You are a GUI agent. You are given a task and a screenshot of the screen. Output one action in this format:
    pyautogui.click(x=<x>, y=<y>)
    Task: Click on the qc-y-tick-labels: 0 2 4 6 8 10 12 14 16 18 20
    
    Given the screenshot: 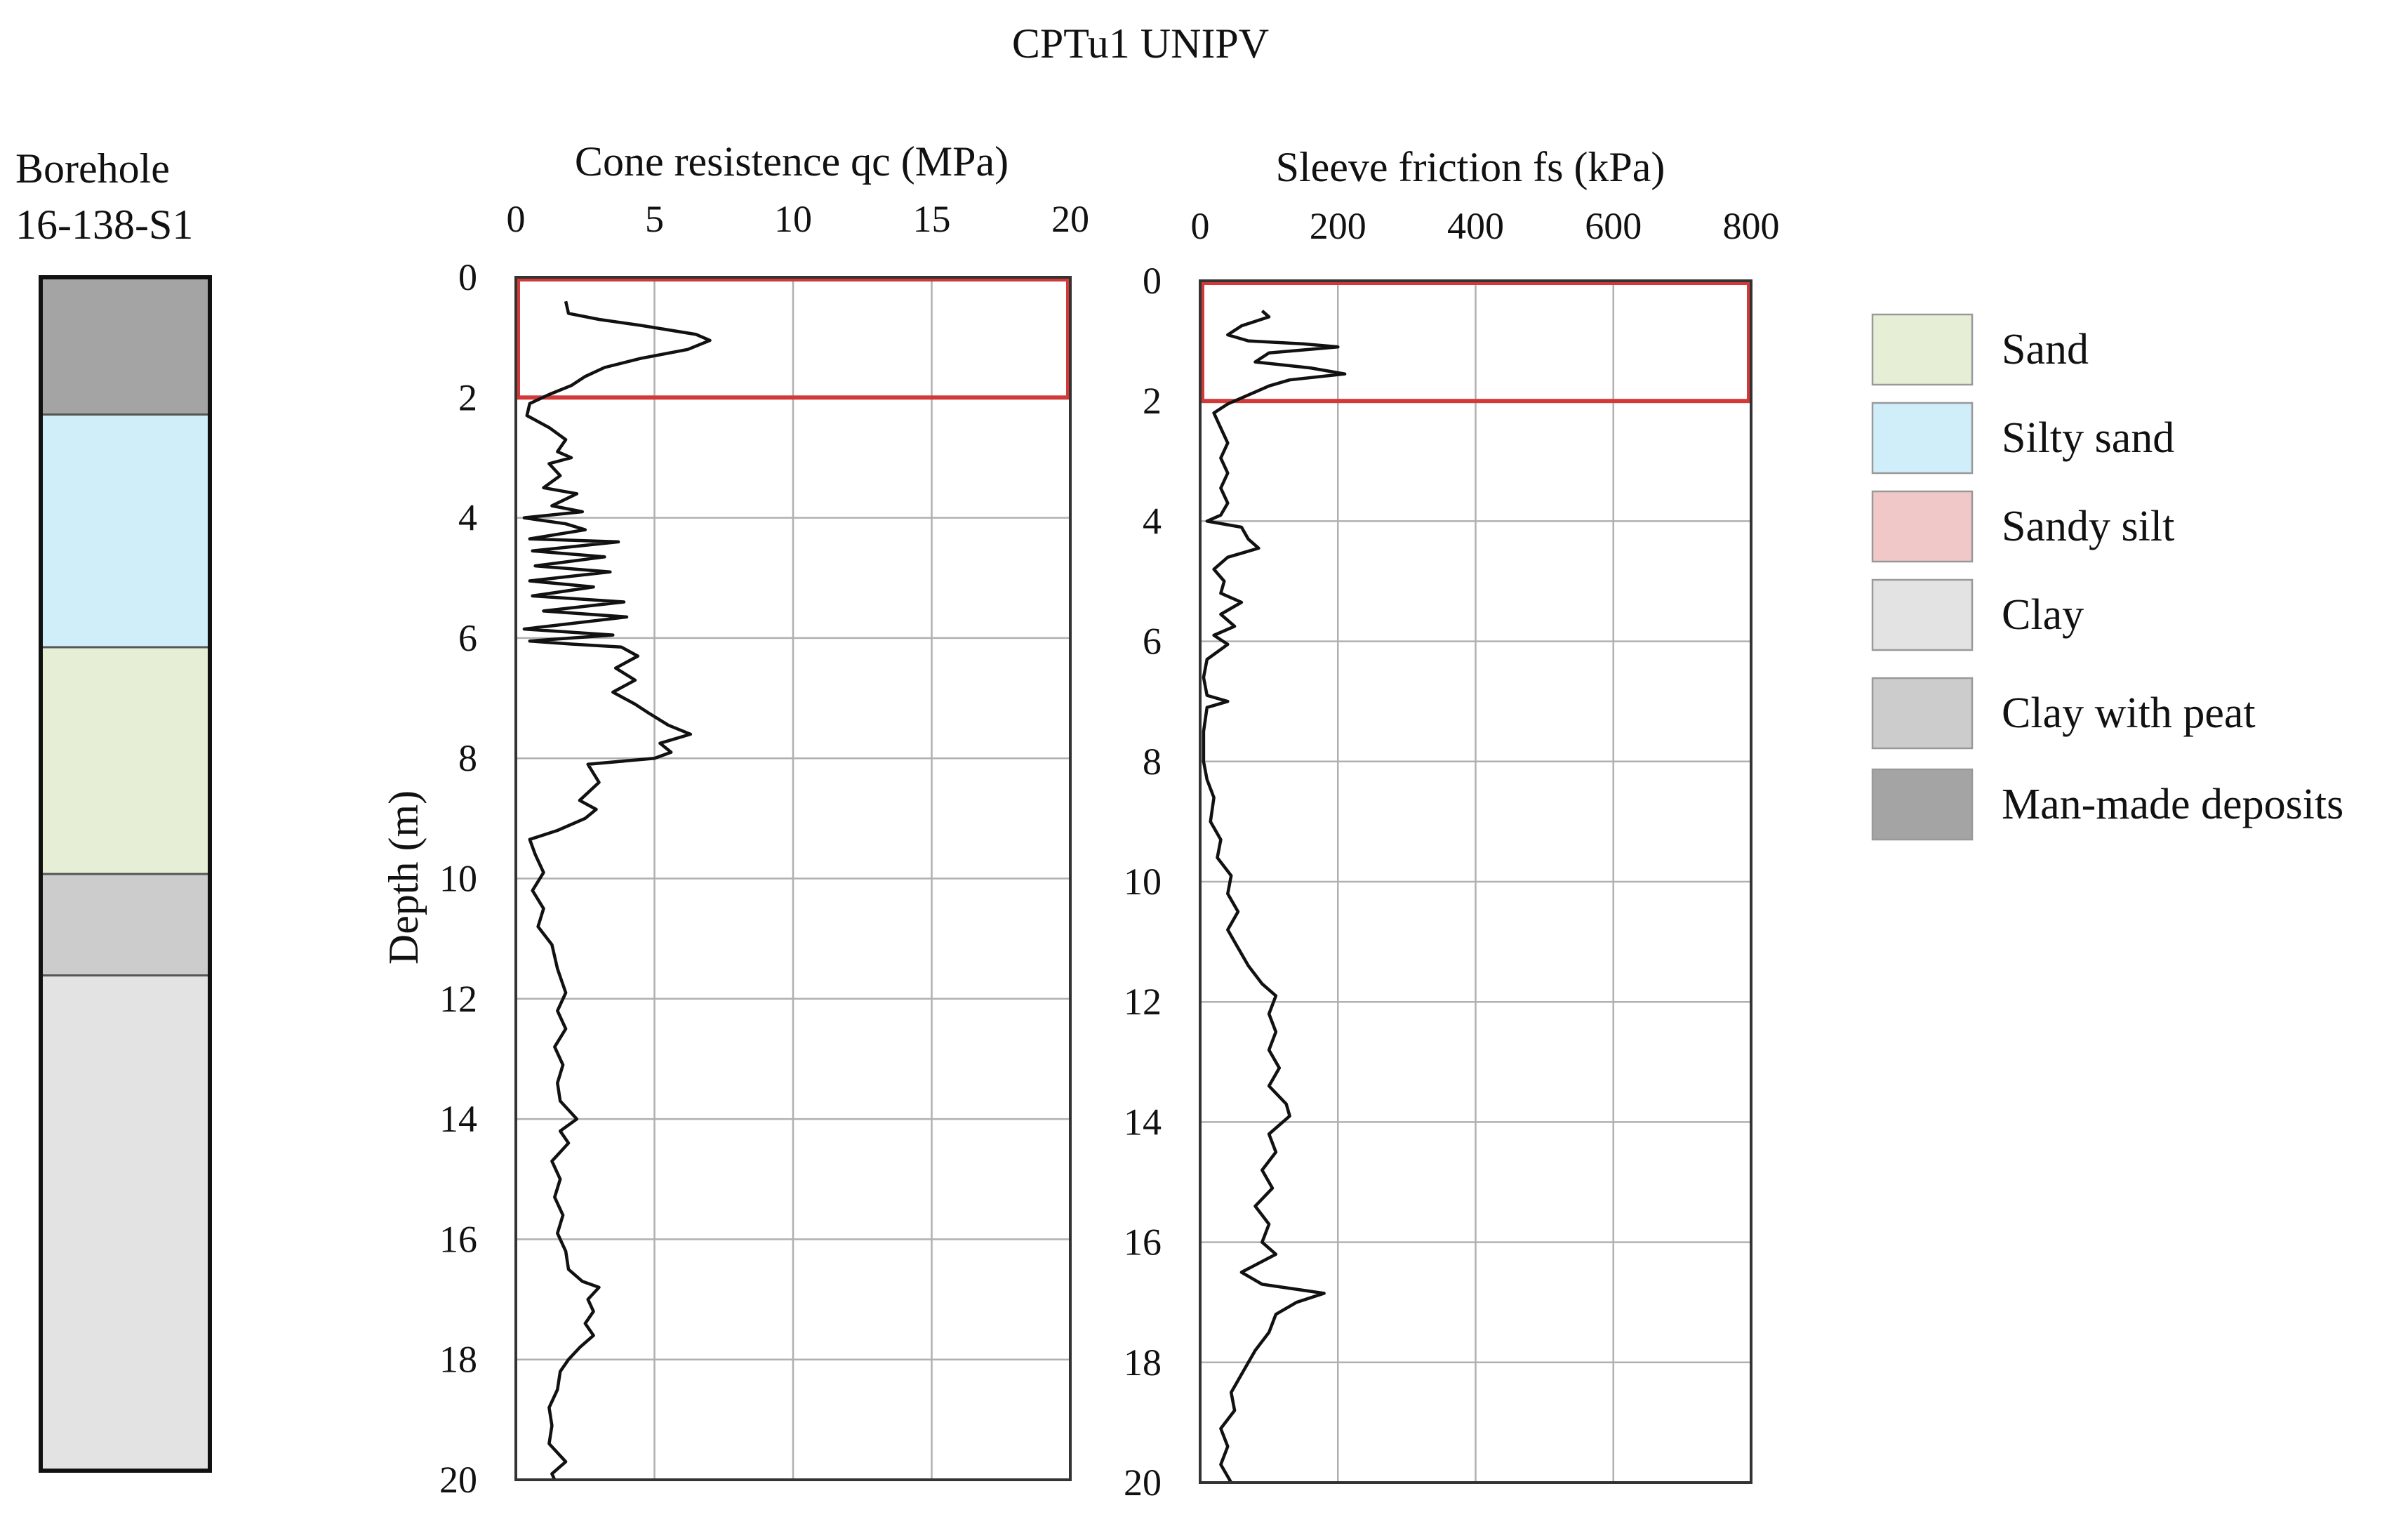 What is the action you would take?
    pyautogui.click(x=458, y=878)
    